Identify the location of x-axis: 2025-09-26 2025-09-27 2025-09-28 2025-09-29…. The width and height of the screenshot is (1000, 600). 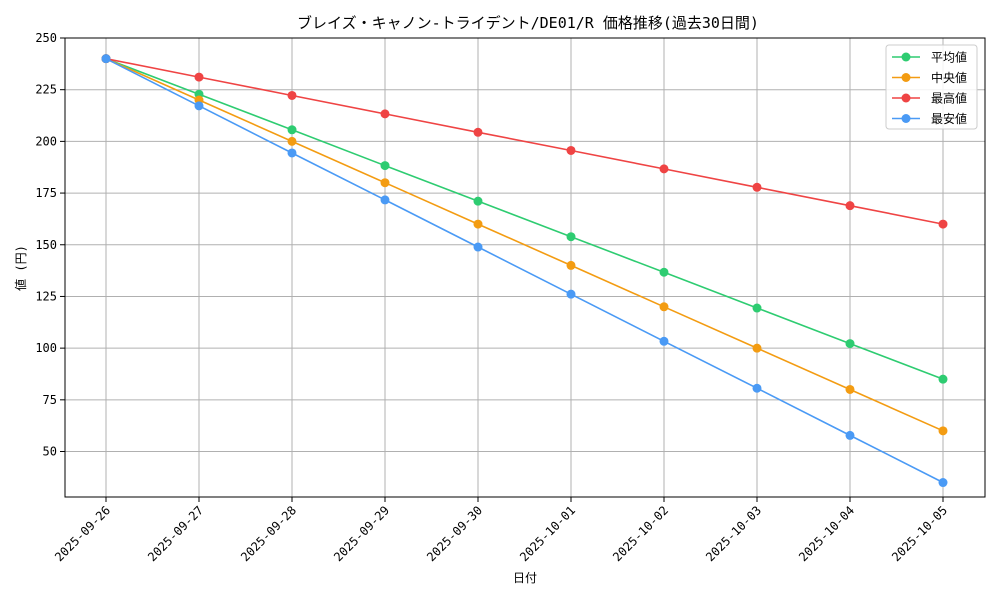
(501, 530).